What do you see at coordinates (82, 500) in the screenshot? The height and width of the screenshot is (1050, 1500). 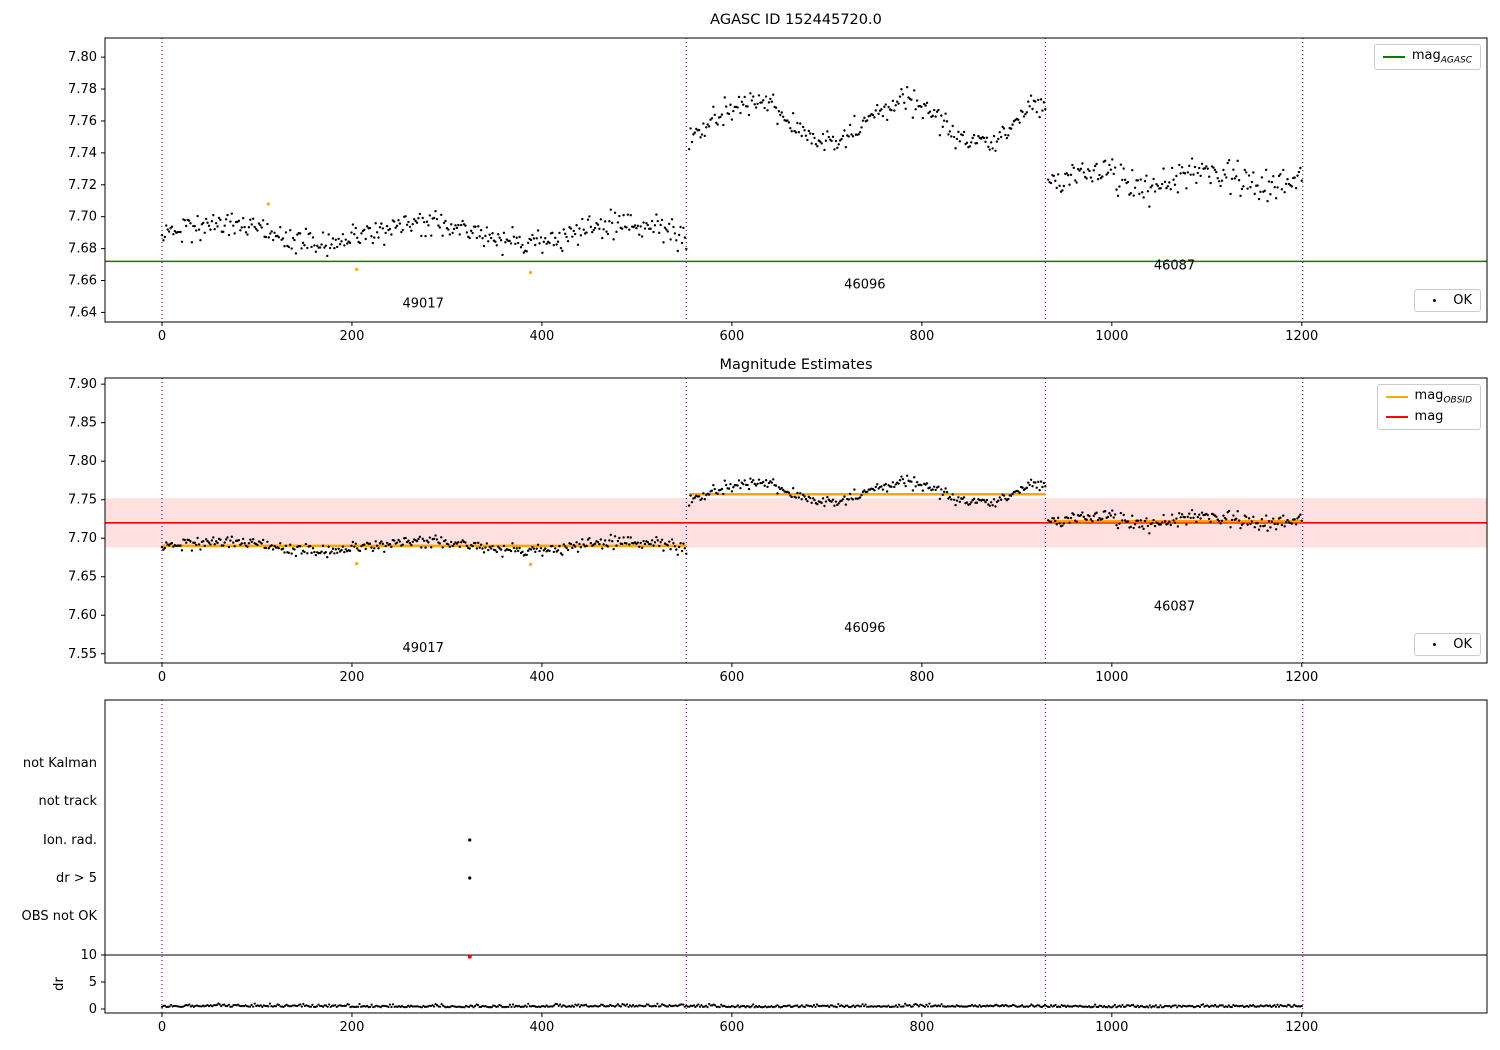 I see `svg-text: 7.75` at bounding box center [82, 500].